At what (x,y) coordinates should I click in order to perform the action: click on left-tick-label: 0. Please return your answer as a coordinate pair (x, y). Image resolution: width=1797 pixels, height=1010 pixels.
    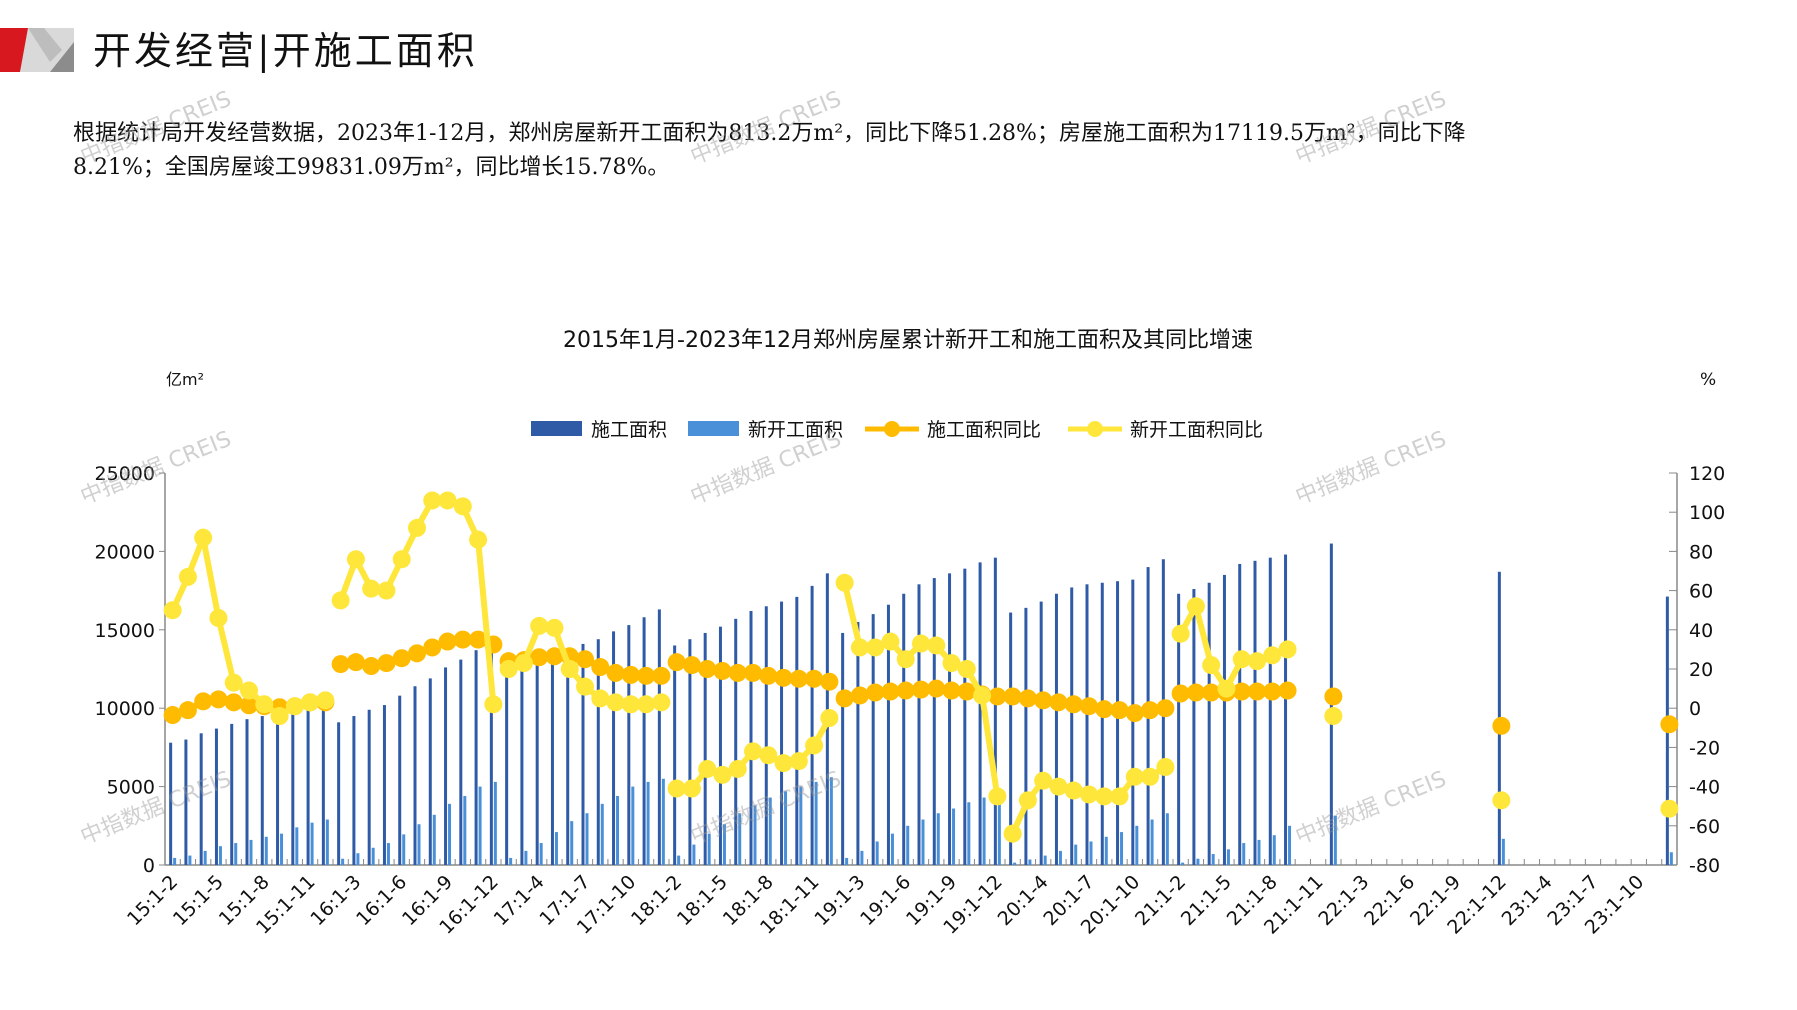
    Looking at the image, I should click on (149, 866).